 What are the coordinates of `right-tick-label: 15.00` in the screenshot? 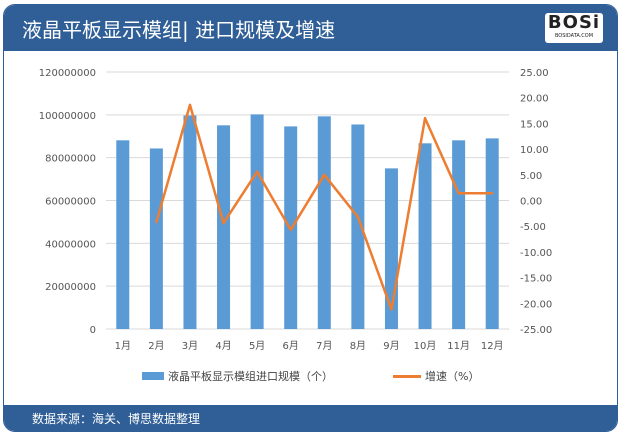 It's located at (534, 124).